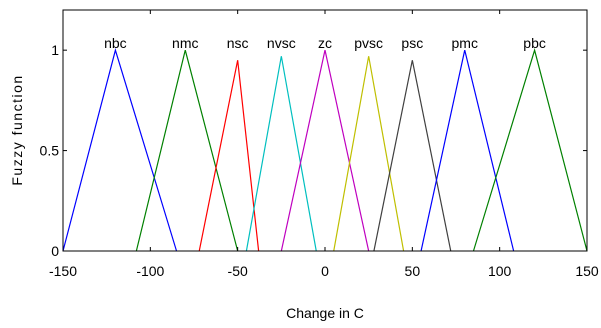 This screenshot has height=328, width=601. Describe the element at coordinates (55, 50) in the screenshot. I see `y-tick-label: 1` at that location.